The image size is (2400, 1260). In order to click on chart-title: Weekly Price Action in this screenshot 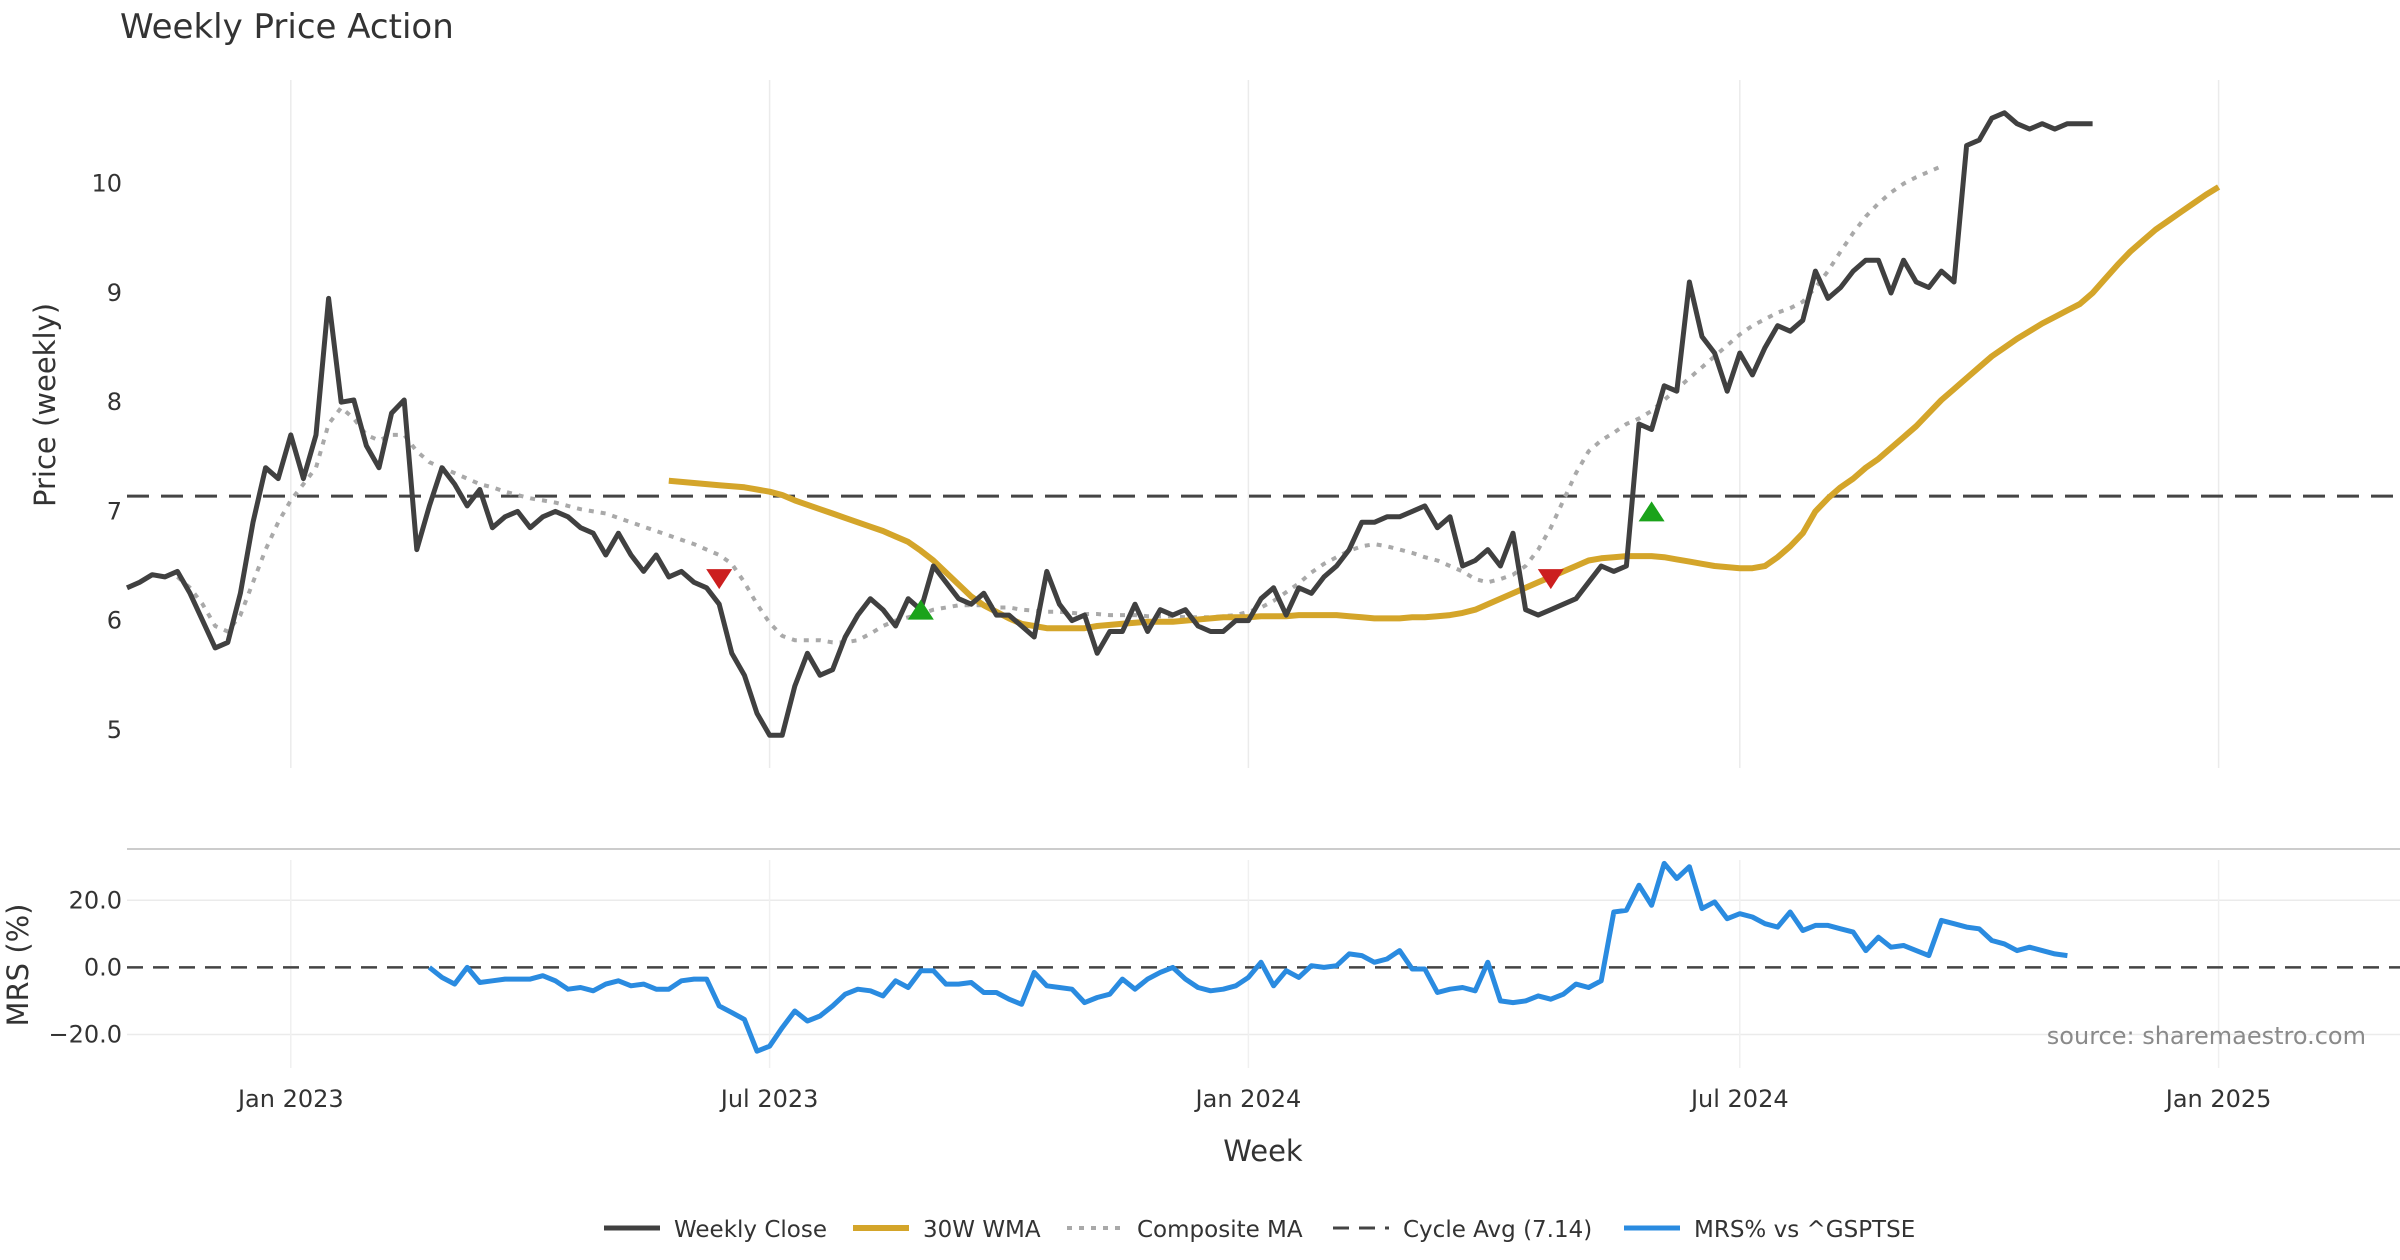, I will do `click(287, 27)`.